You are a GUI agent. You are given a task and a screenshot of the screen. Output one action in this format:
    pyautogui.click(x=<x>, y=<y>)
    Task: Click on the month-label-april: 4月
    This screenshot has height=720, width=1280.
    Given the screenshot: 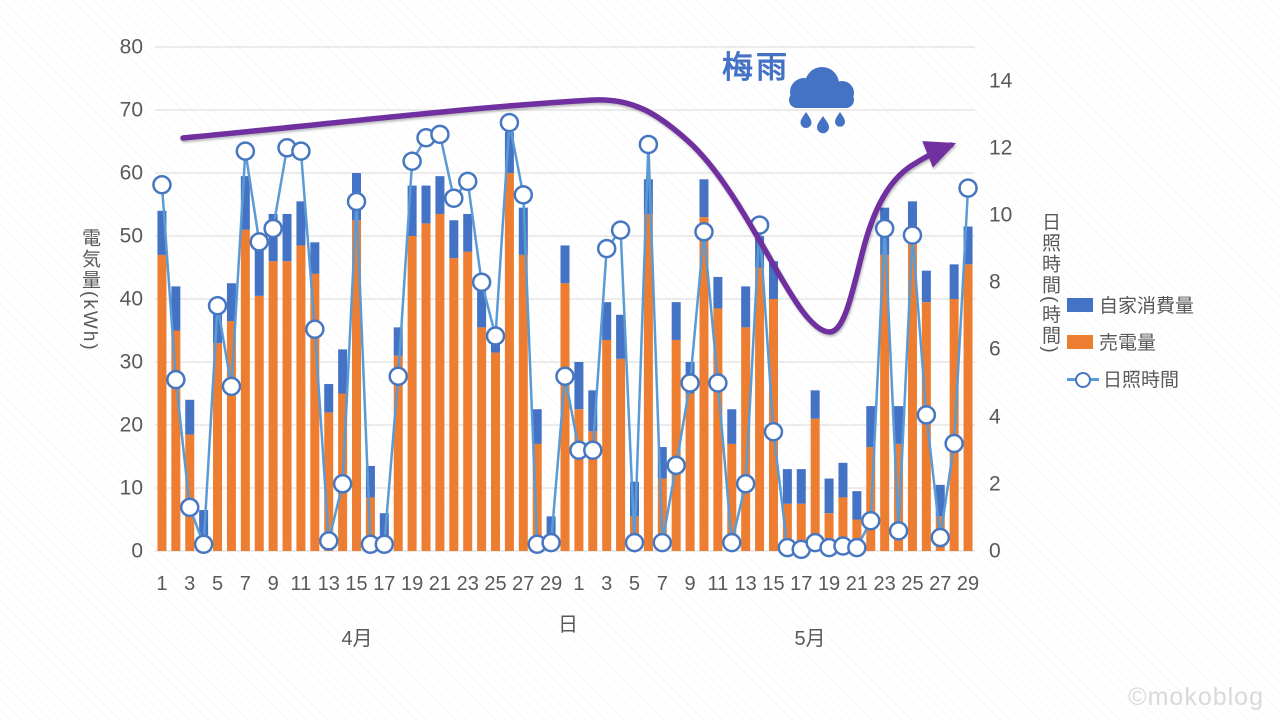 What is the action you would take?
    pyautogui.click(x=357, y=639)
    